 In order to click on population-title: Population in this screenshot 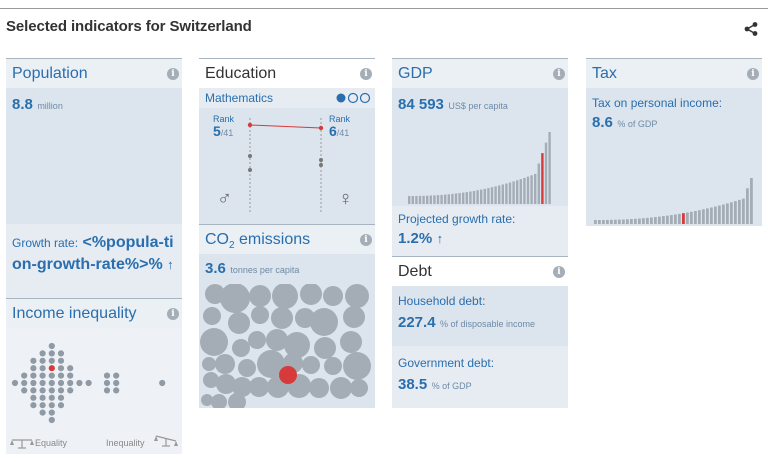, I will do `click(50, 73)`.